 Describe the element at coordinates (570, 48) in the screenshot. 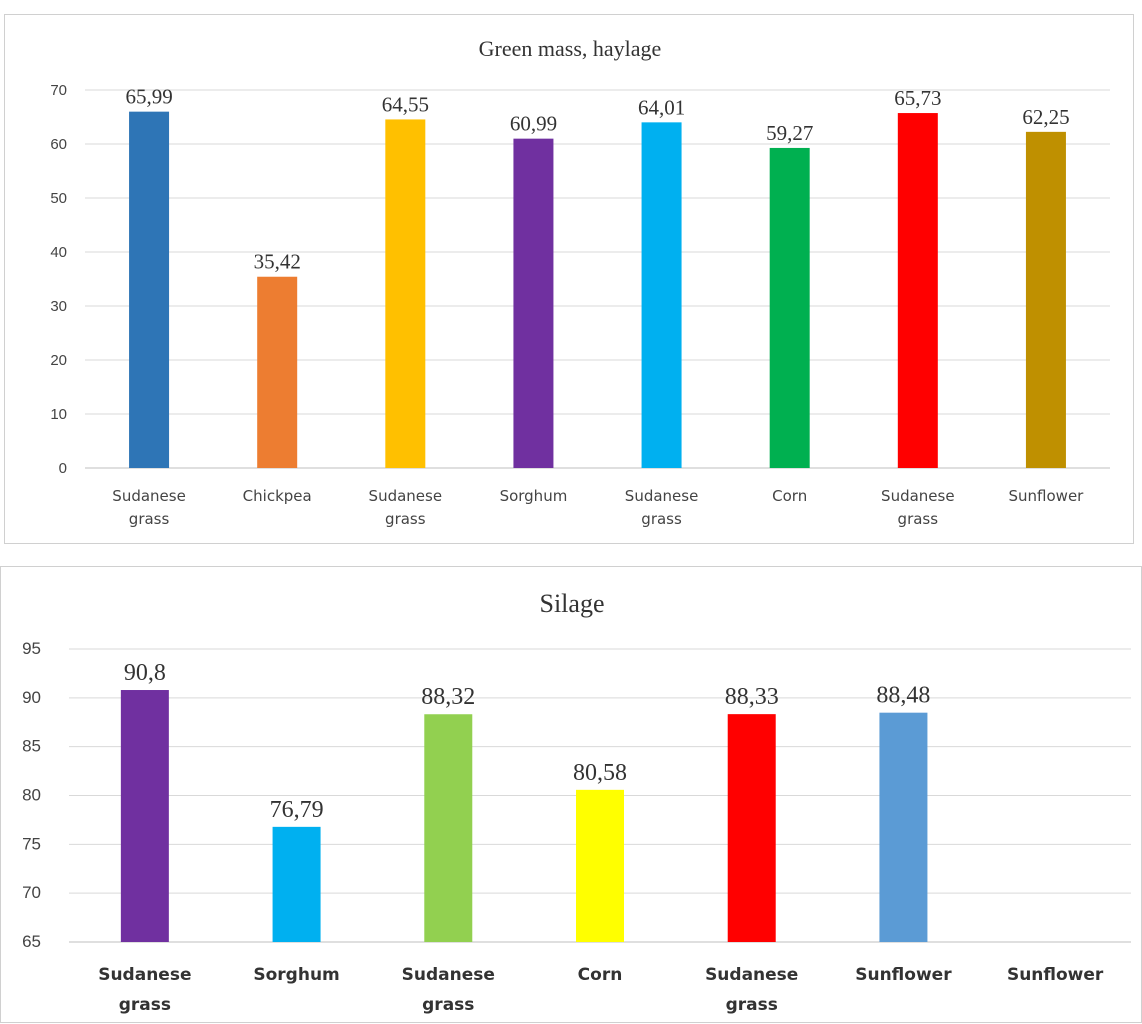

I see `chart-title: Green mass, haylage` at that location.